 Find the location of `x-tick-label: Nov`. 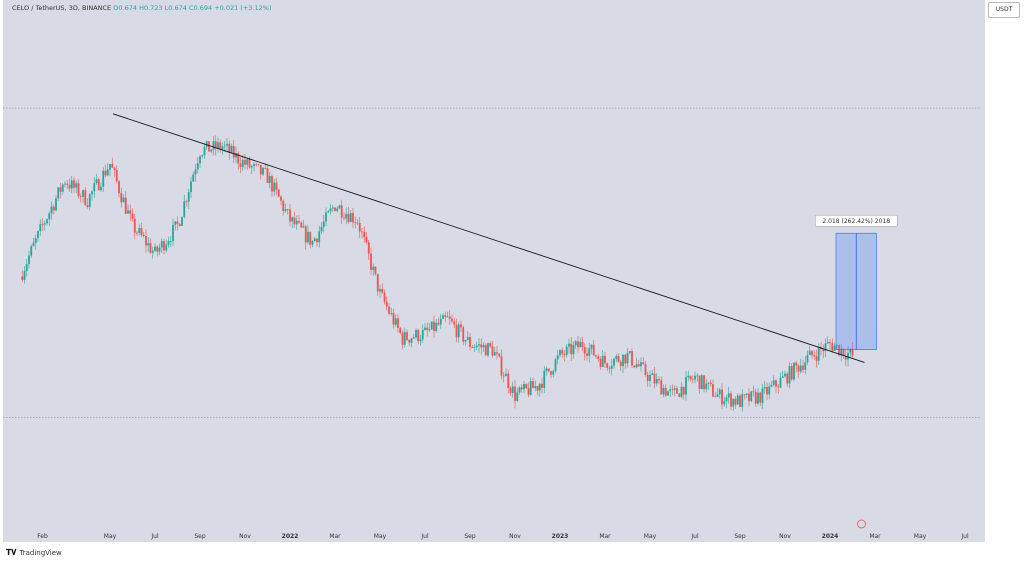

x-tick-label: Nov is located at coordinates (245, 536).